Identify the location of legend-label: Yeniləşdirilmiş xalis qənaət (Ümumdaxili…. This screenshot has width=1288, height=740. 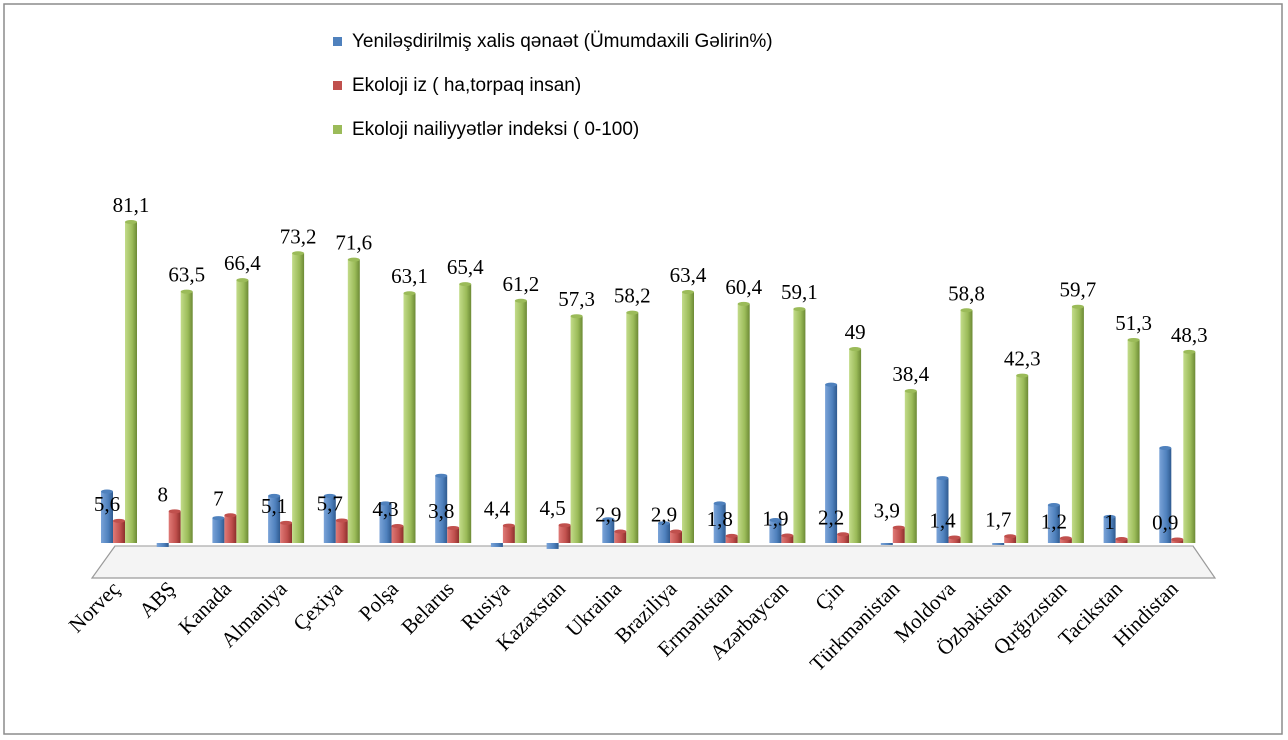
(562, 41).